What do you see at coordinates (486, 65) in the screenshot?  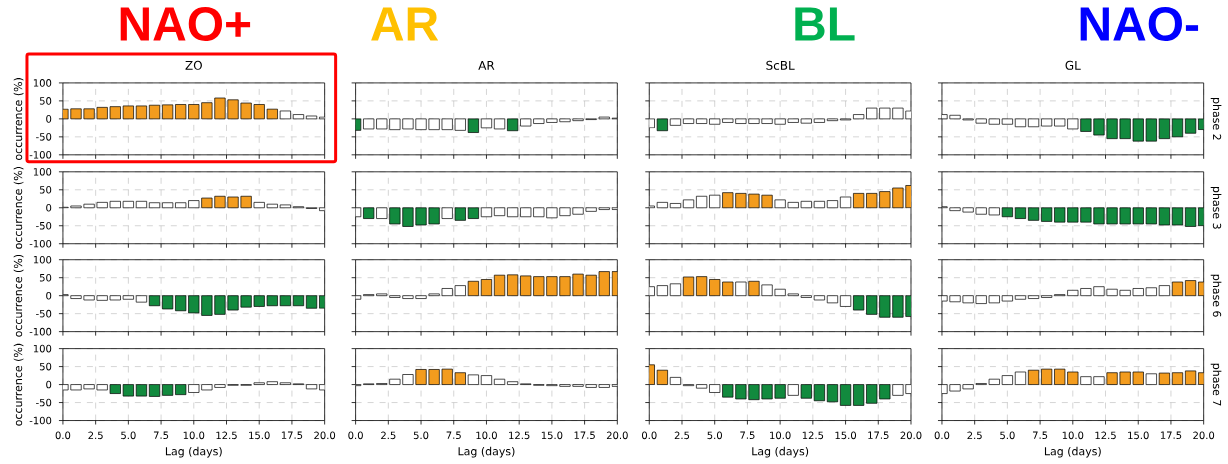 I see `chart-title: AR` at bounding box center [486, 65].